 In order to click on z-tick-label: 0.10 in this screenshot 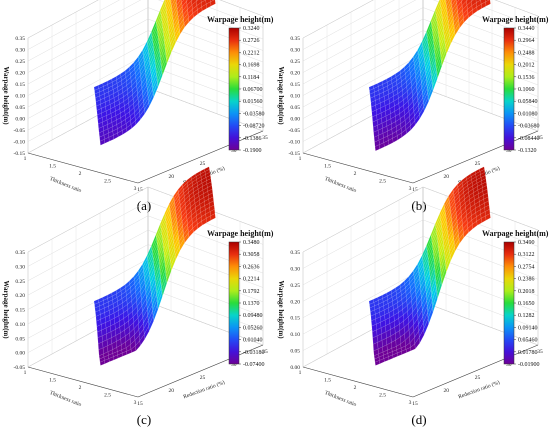, I will do `click(20, 97)`.